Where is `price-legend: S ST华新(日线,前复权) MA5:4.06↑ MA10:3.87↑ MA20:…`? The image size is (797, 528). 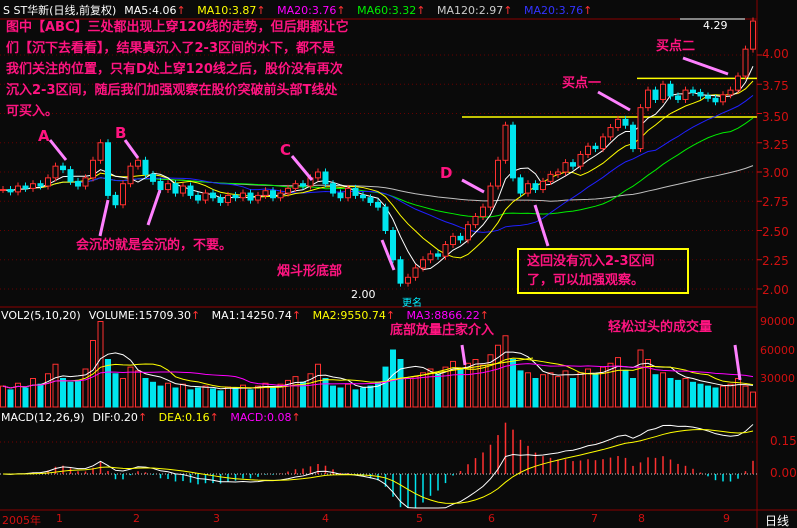
price-legend: S ST华新(日线,前复权) MA5:4.06↑ MA10:3.87↑ MA20:… is located at coordinates (298, 10).